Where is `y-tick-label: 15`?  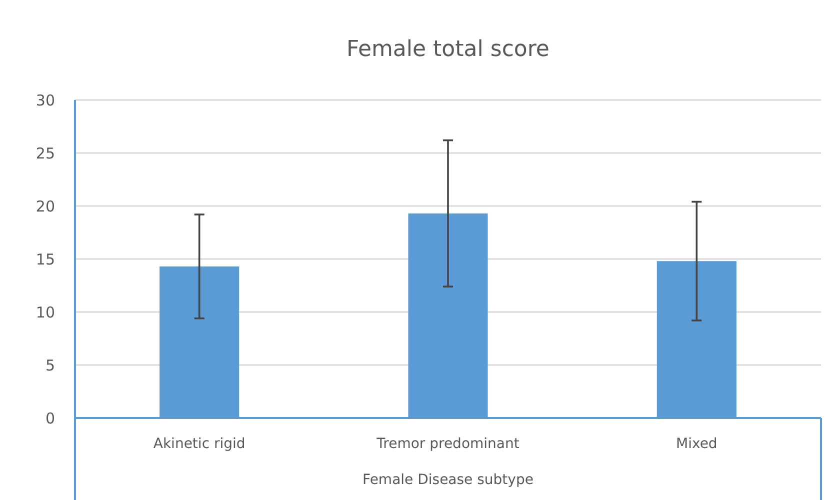
y-tick-label: 15 is located at coordinates (45, 259).